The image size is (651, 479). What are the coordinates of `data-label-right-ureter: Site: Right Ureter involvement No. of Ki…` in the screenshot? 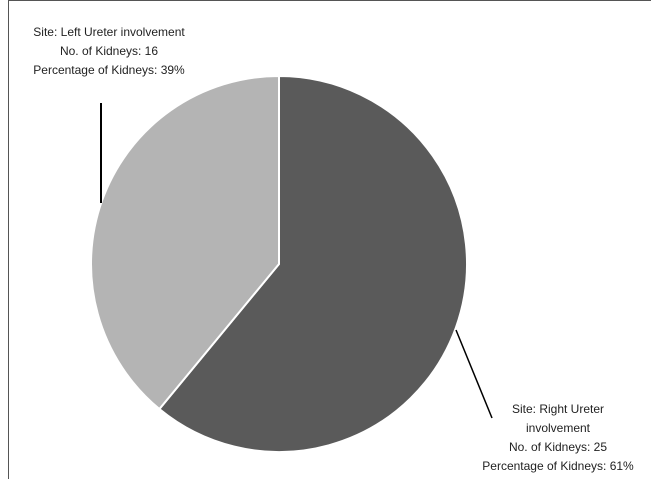 It's located at (558, 437).